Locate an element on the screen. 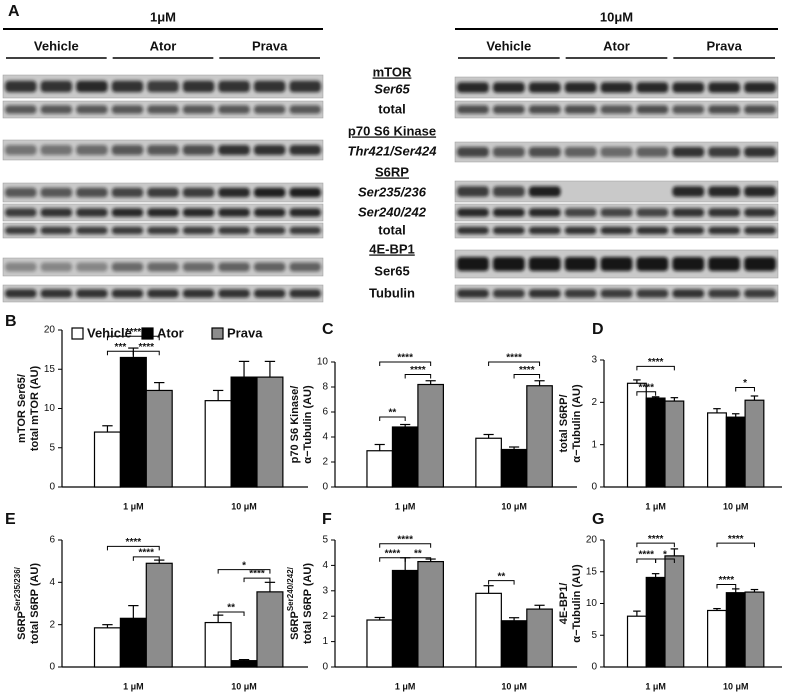 This screenshot has width=785, height=698. y-axis-label: S6RPSer240/242/ is located at coordinates (293, 603).